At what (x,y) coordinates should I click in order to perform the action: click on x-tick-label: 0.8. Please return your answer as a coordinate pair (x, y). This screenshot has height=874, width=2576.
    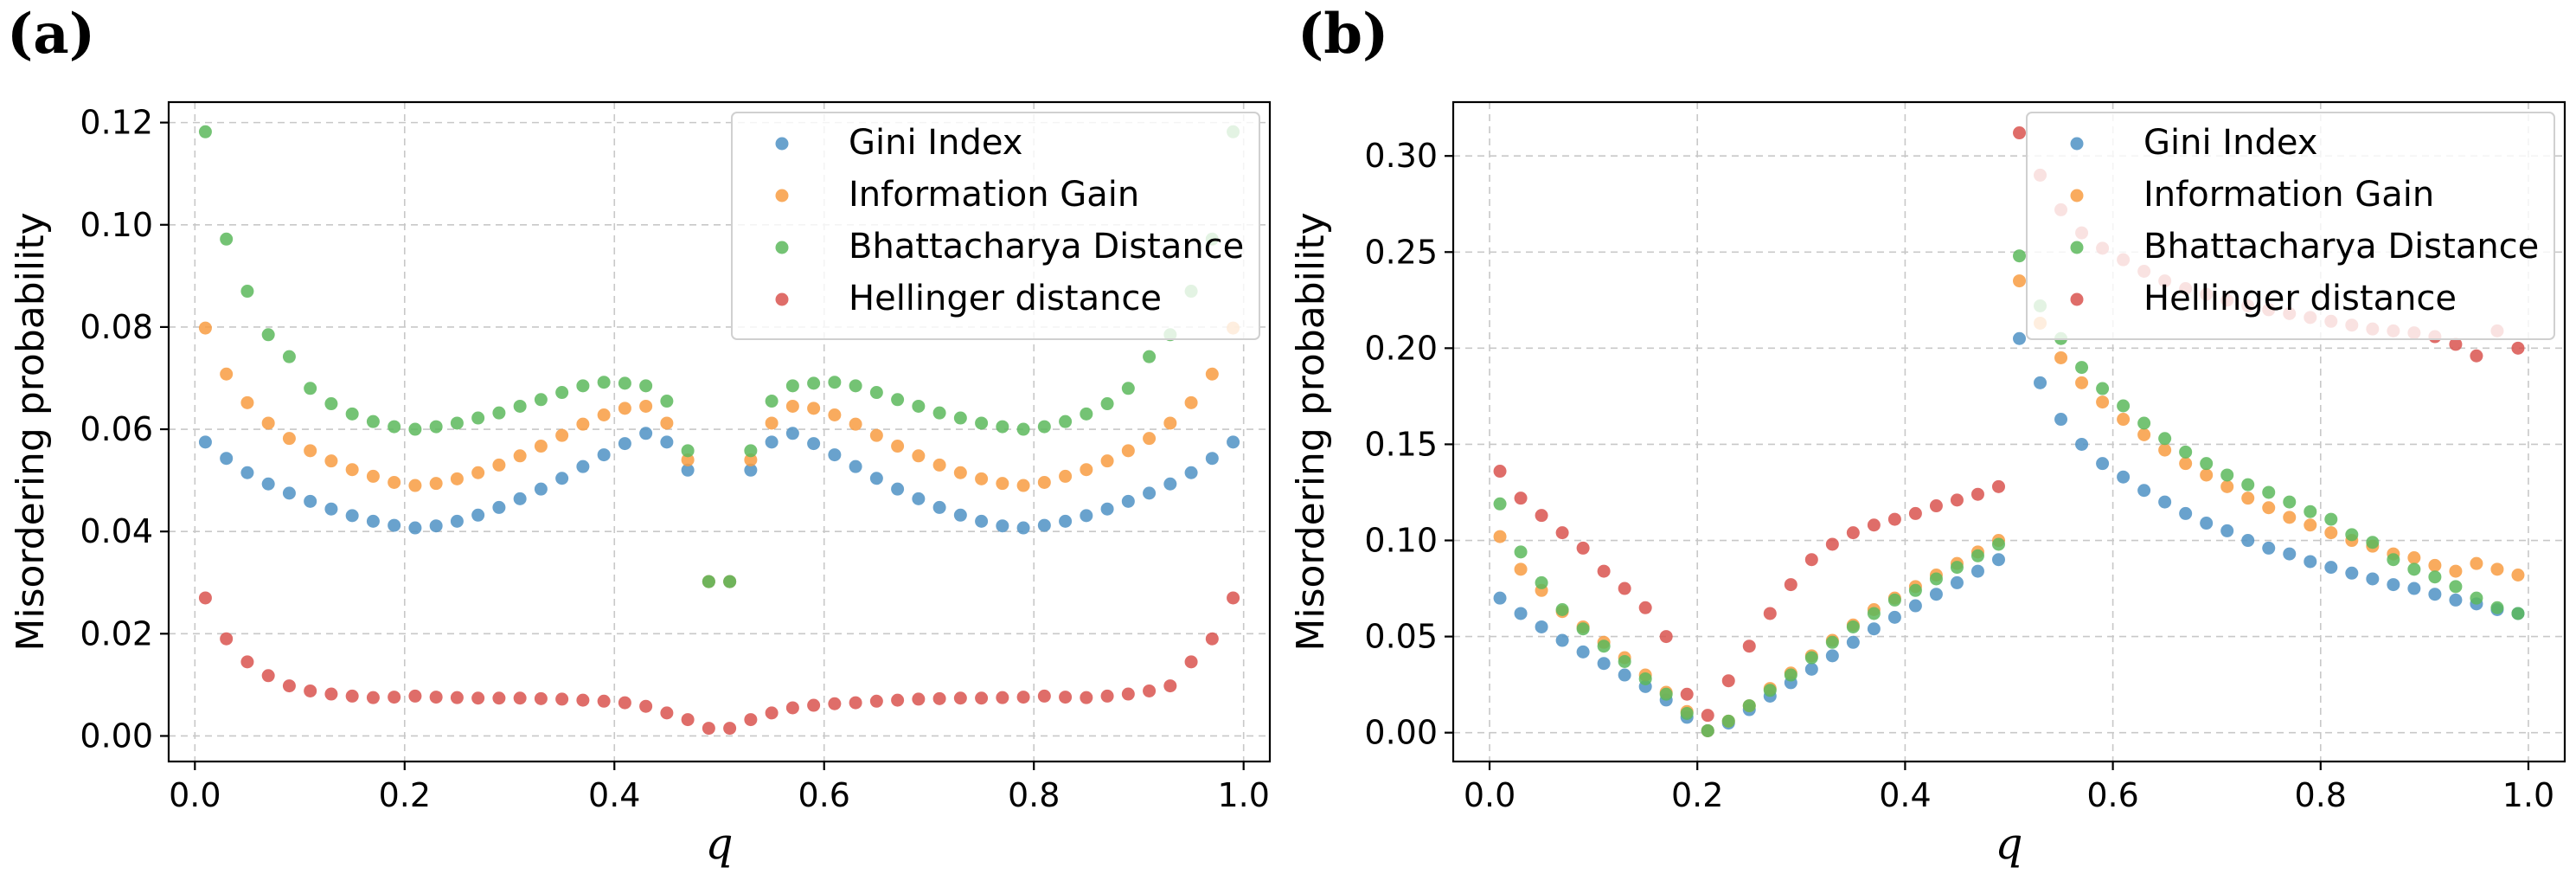
    Looking at the image, I should click on (2321, 795).